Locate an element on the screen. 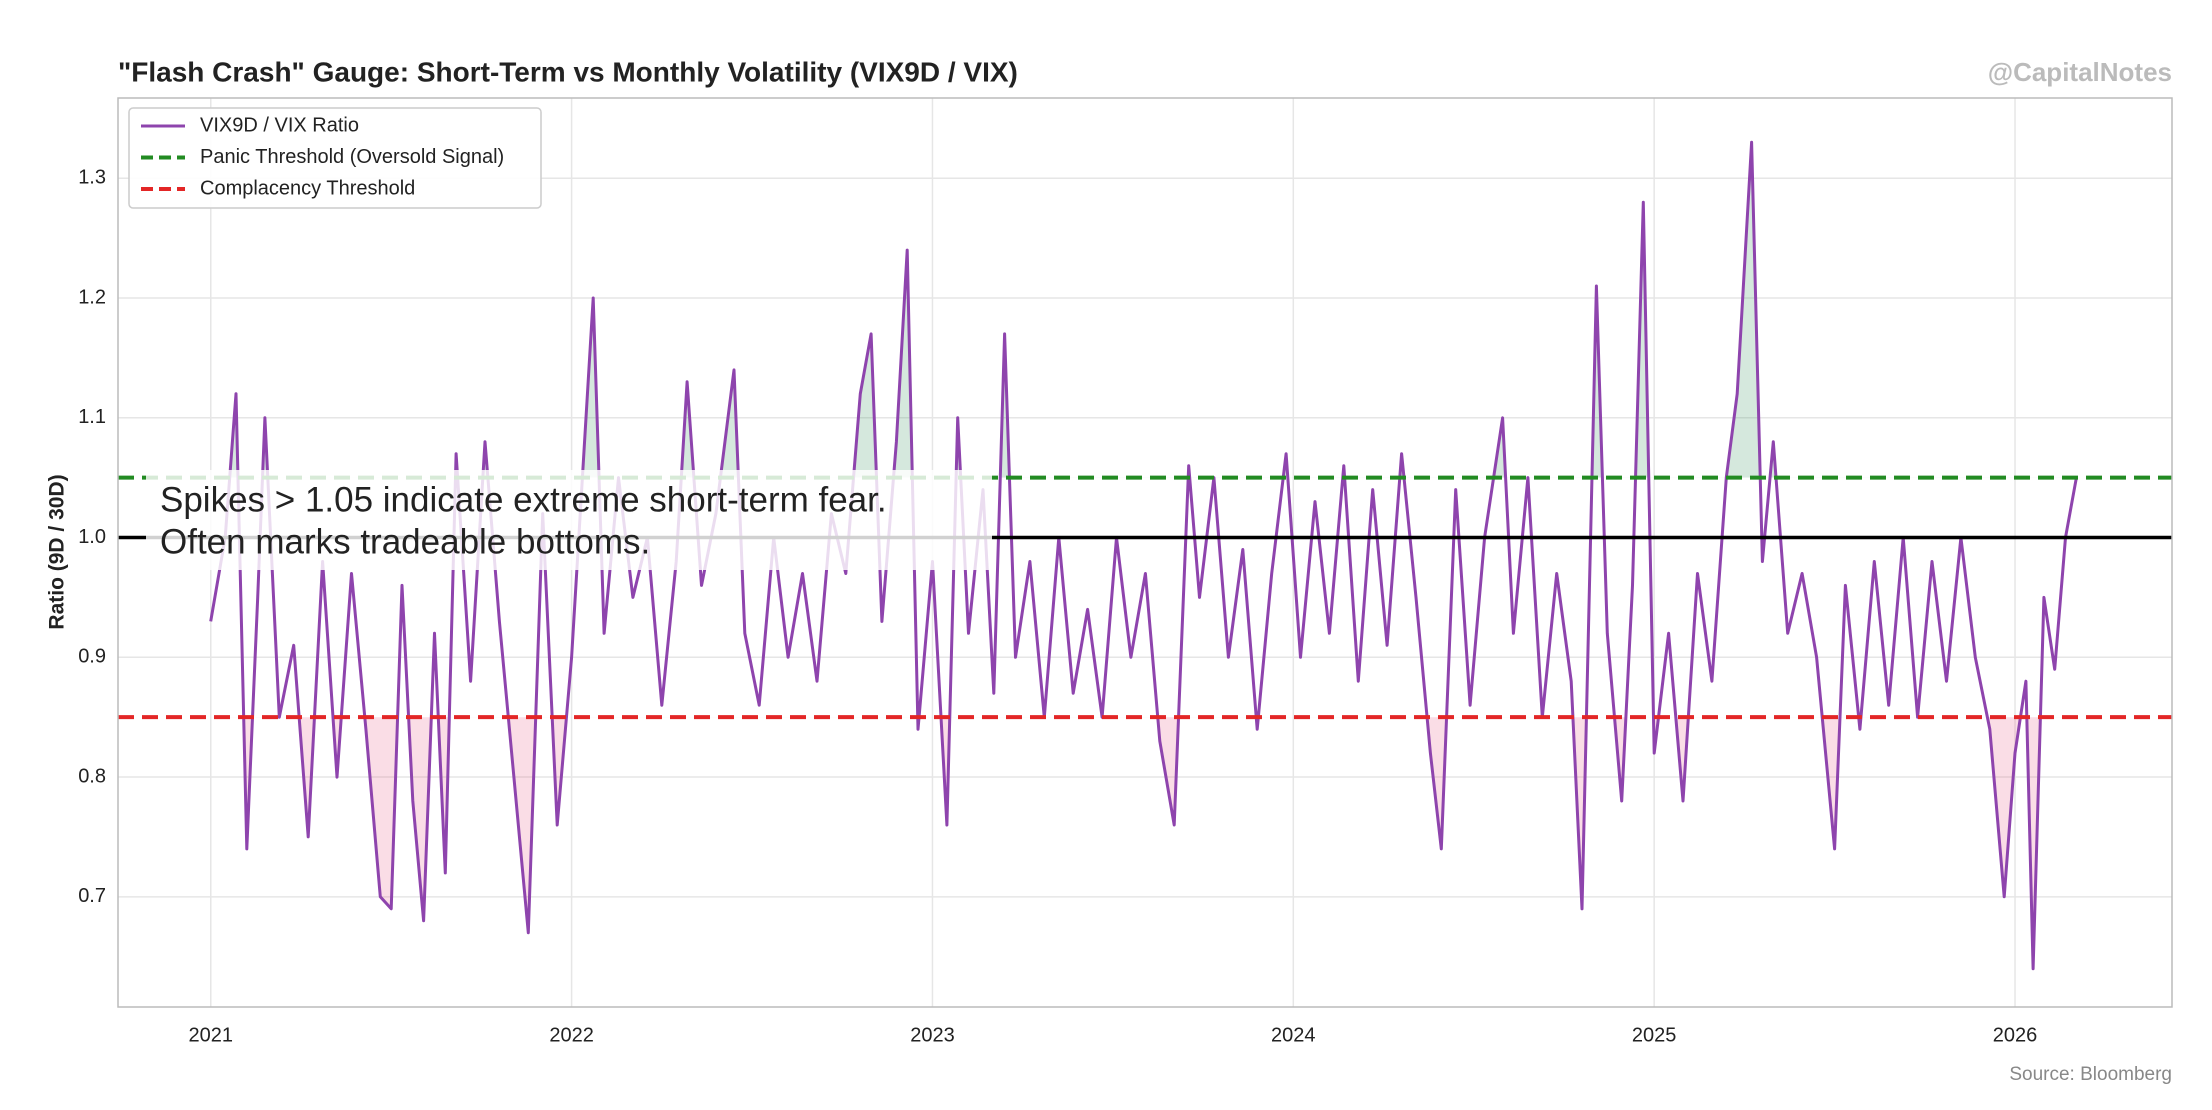 The width and height of the screenshot is (2212, 1110). y-tick-label: 0.9 is located at coordinates (92, 657).